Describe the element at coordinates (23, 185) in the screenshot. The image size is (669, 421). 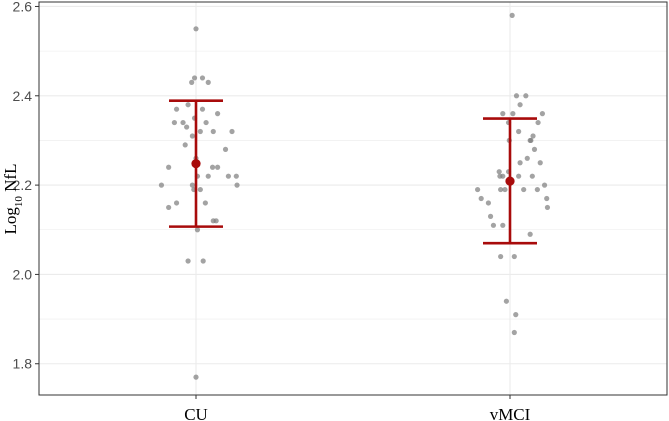
I see `y-tick-label: 2.2` at that location.